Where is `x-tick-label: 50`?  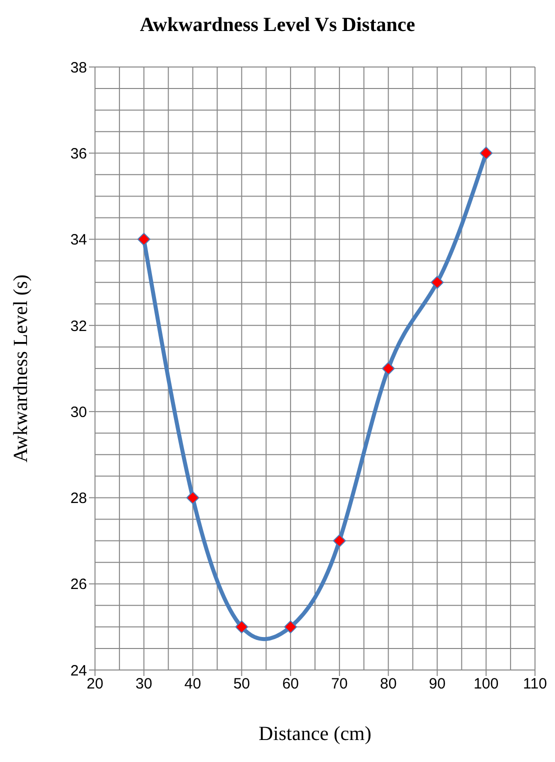 x-tick-label: 50 is located at coordinates (241, 684).